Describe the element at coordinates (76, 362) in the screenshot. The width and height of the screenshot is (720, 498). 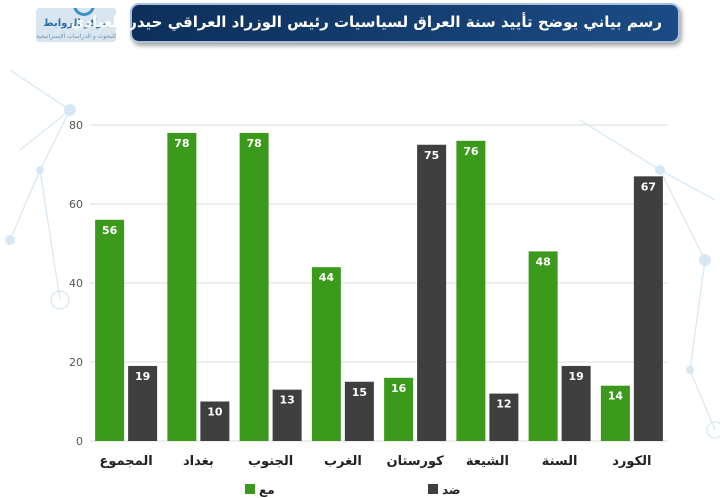
I see `y-tick-label: 20` at that location.